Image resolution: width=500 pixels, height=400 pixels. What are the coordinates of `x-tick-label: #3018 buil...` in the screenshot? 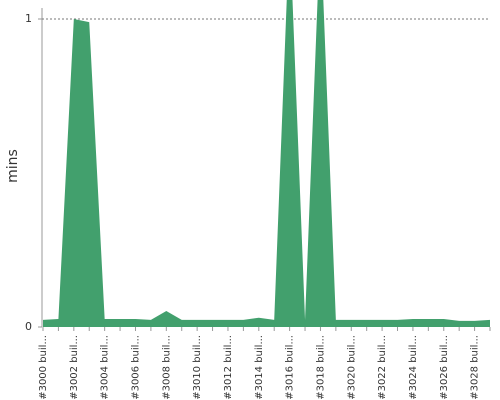 It's located at (320, 367).